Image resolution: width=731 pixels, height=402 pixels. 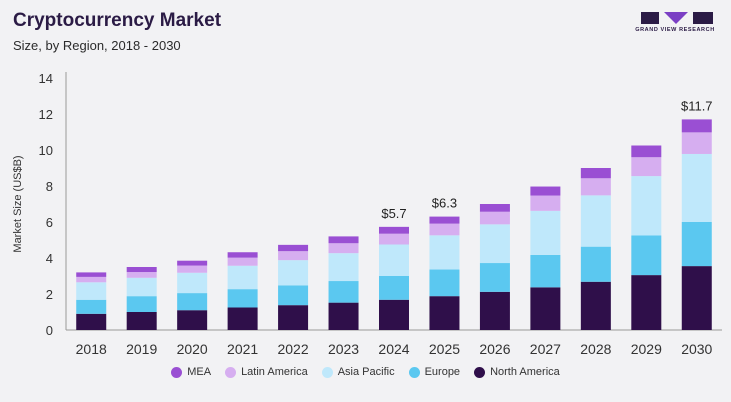 I want to click on legend-item-asia-pacific: Asia Pacific, so click(x=358, y=372).